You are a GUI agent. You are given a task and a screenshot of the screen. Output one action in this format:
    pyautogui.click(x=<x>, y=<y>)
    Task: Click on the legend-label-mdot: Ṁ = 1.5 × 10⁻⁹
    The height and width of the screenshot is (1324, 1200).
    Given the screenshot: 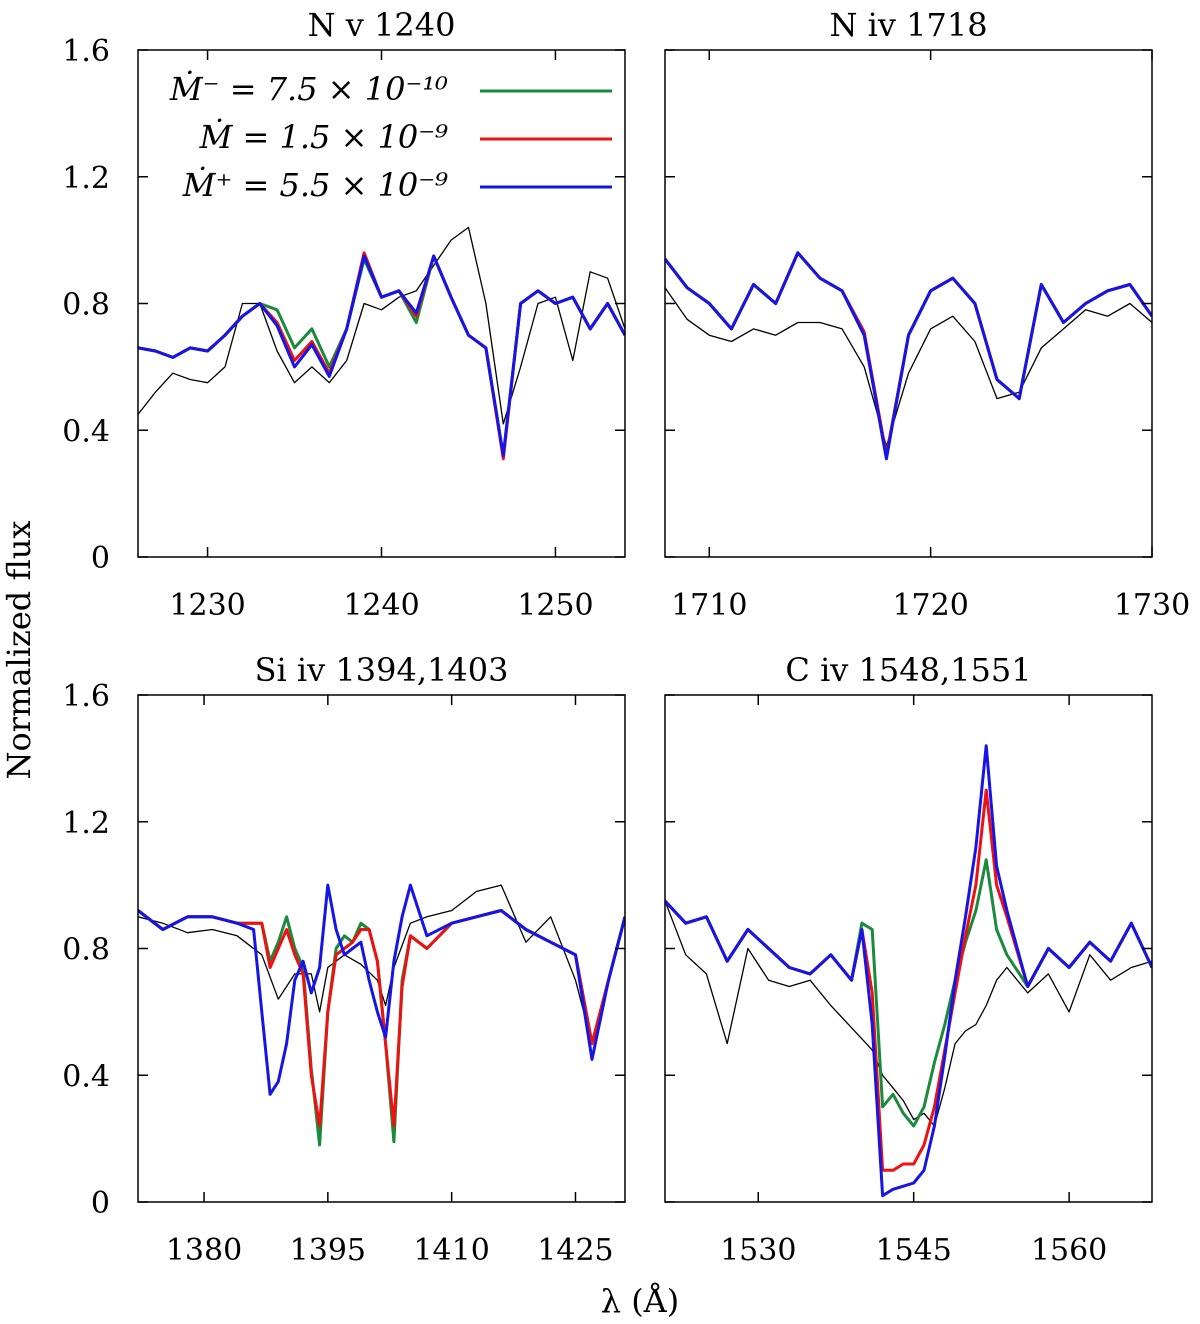 What is the action you would take?
    pyautogui.click(x=324, y=137)
    